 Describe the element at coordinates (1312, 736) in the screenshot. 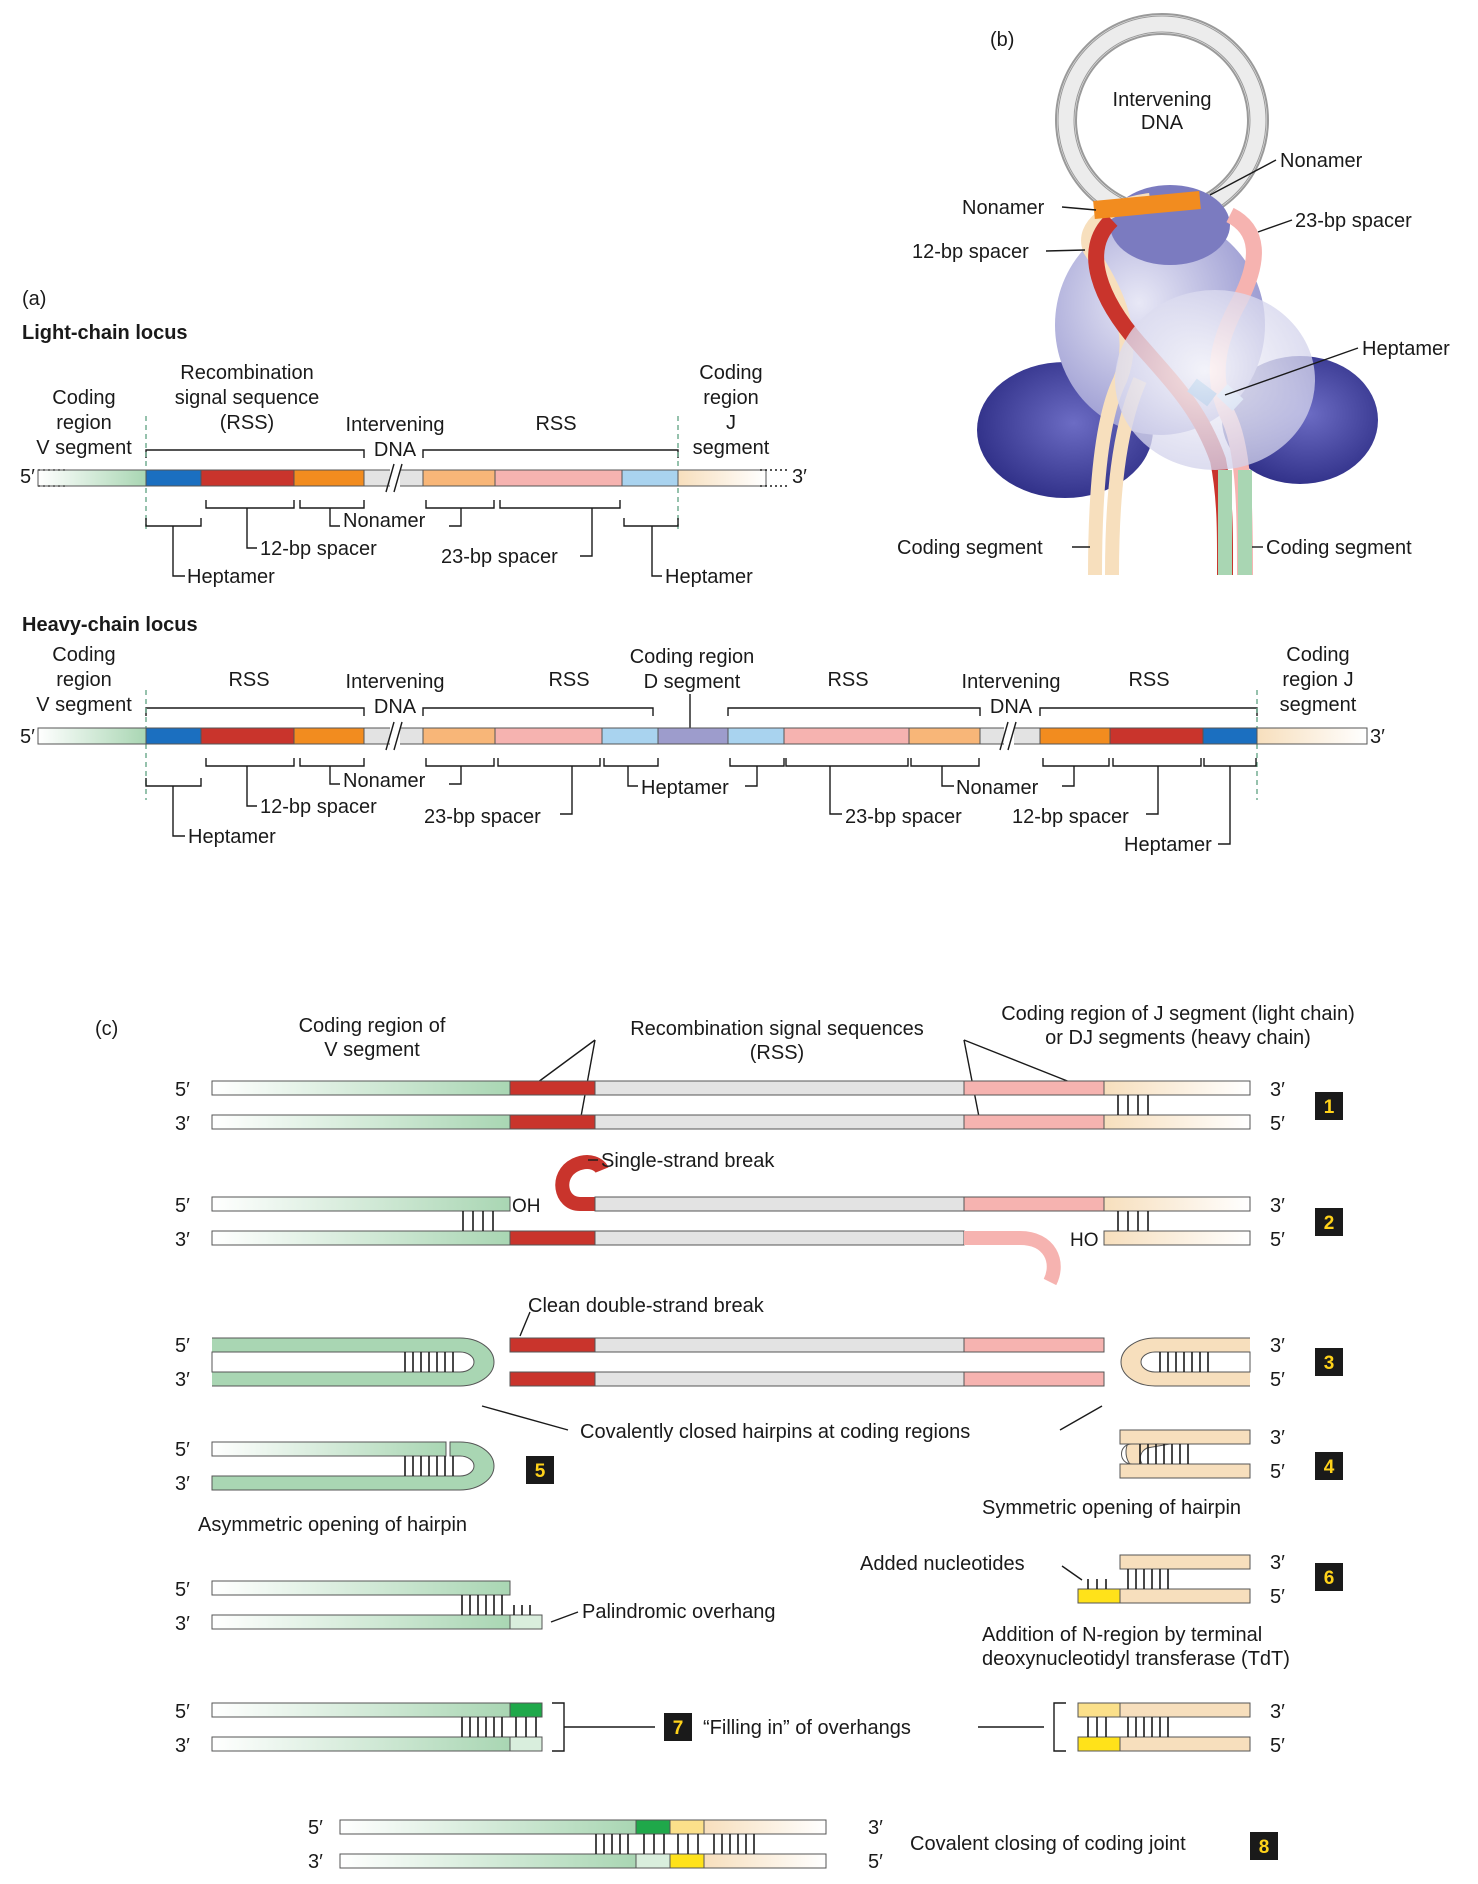

I see `heavy-coding-j` at that location.